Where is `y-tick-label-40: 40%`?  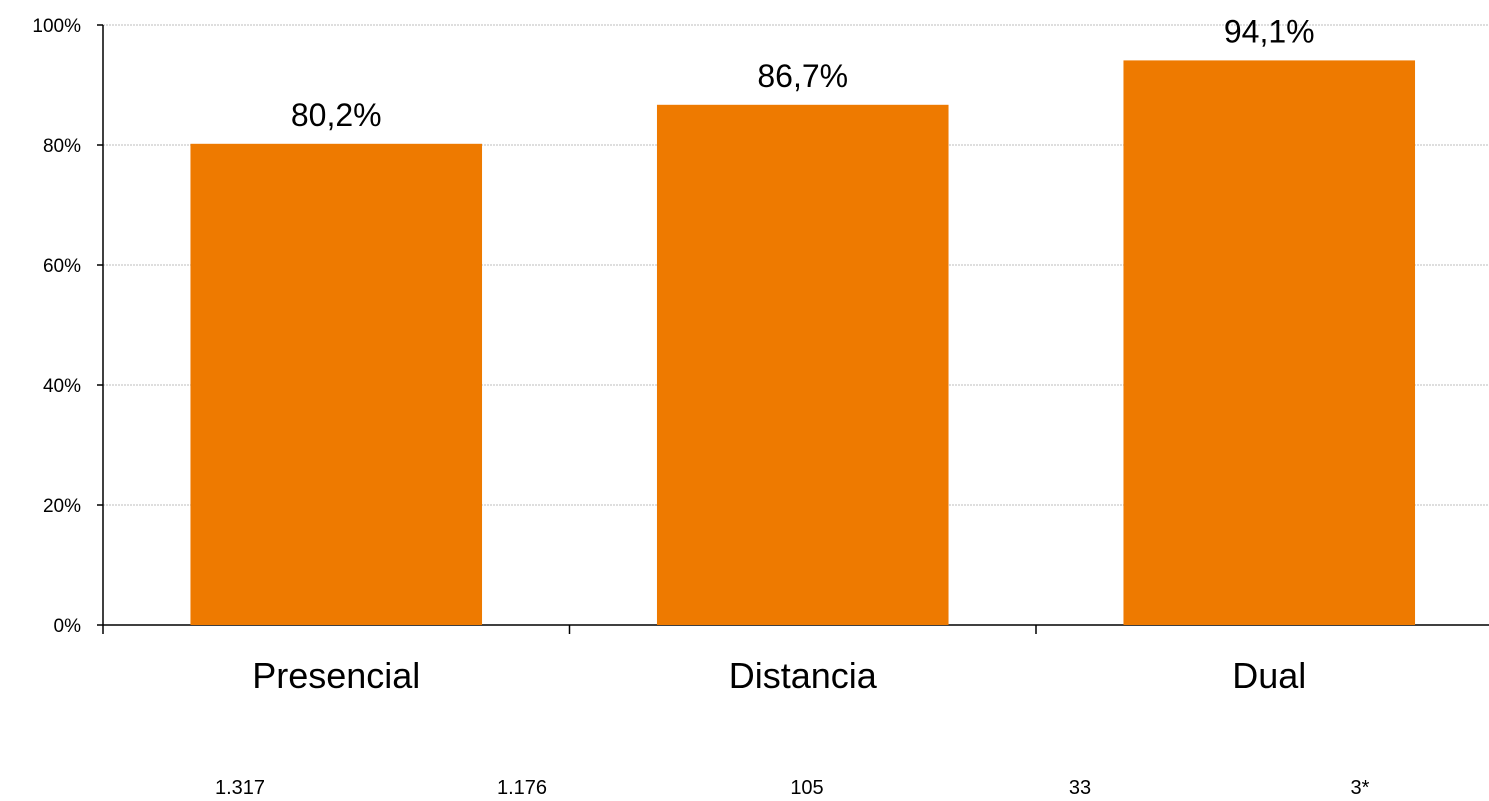
y-tick-label-40: 40% is located at coordinates (62, 386).